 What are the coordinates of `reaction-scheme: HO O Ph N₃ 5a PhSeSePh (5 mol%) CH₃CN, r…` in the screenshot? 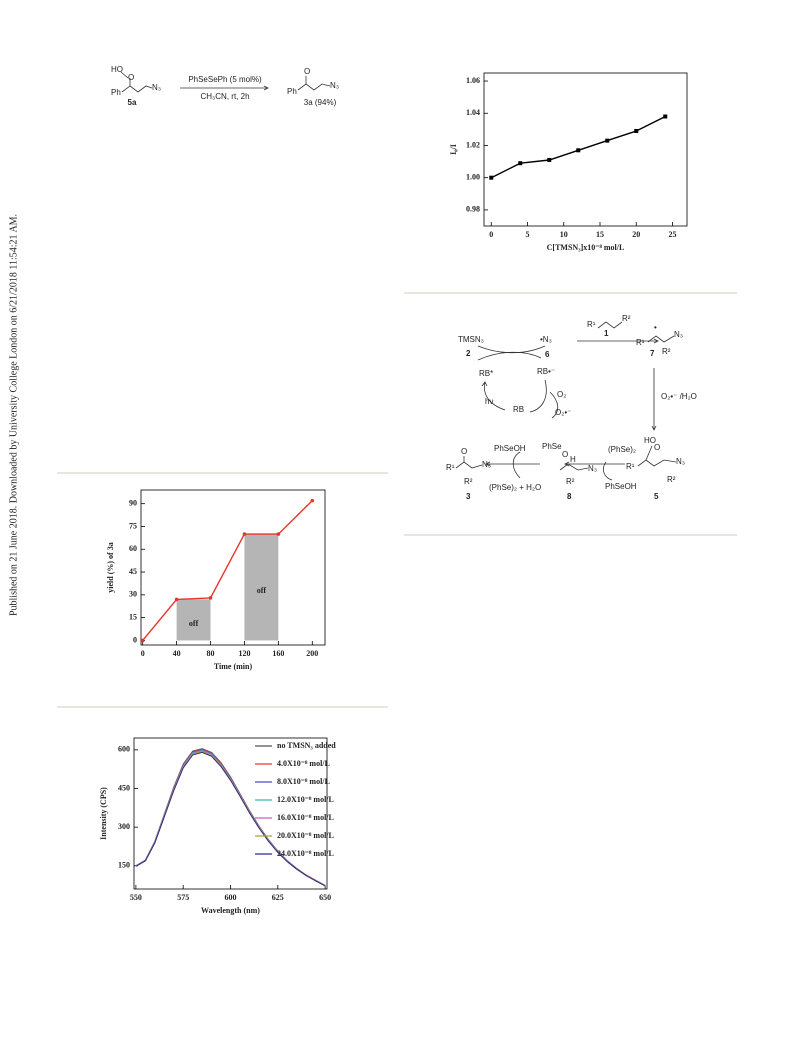 It's located at (225, 86).